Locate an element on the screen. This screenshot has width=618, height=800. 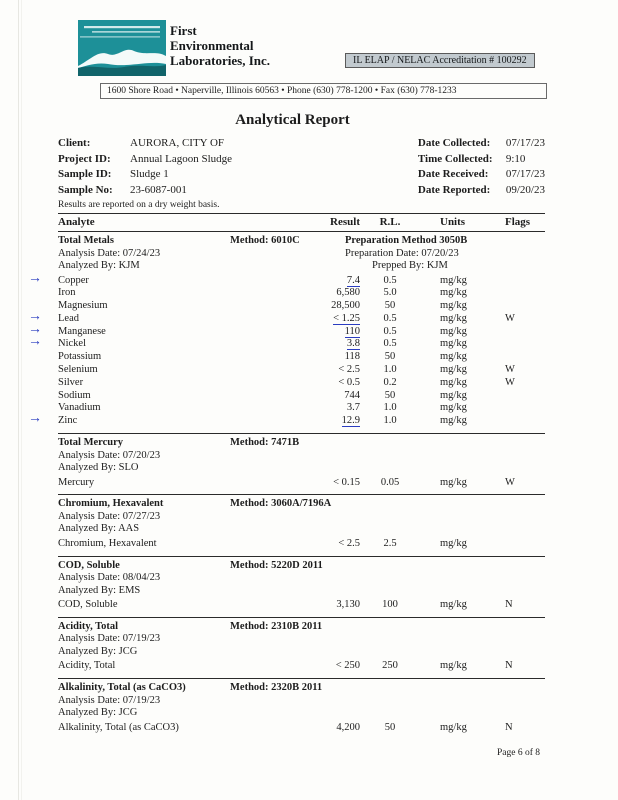
result-cell: < 1.25 is located at coordinates (320, 319).